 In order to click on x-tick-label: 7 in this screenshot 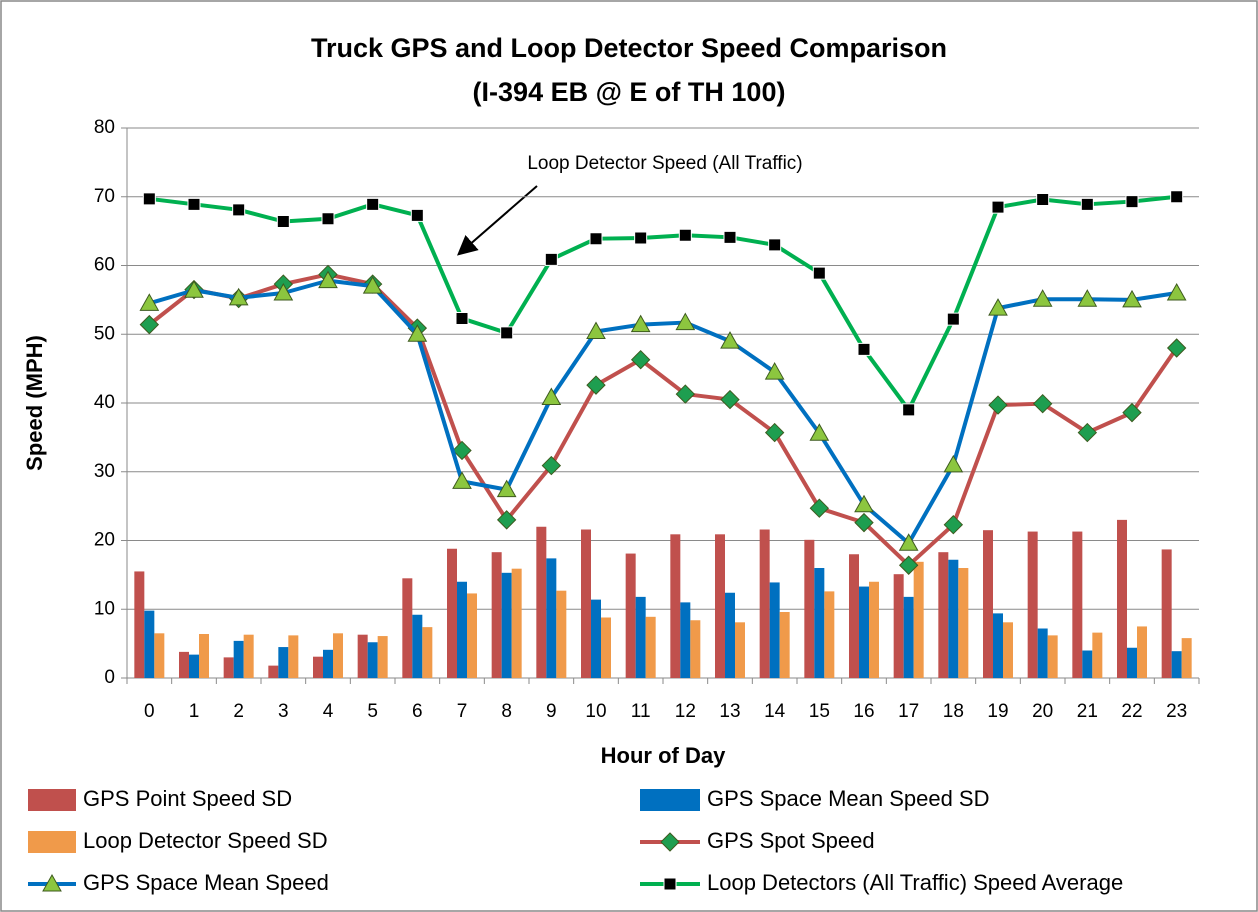, I will do `click(462, 711)`.